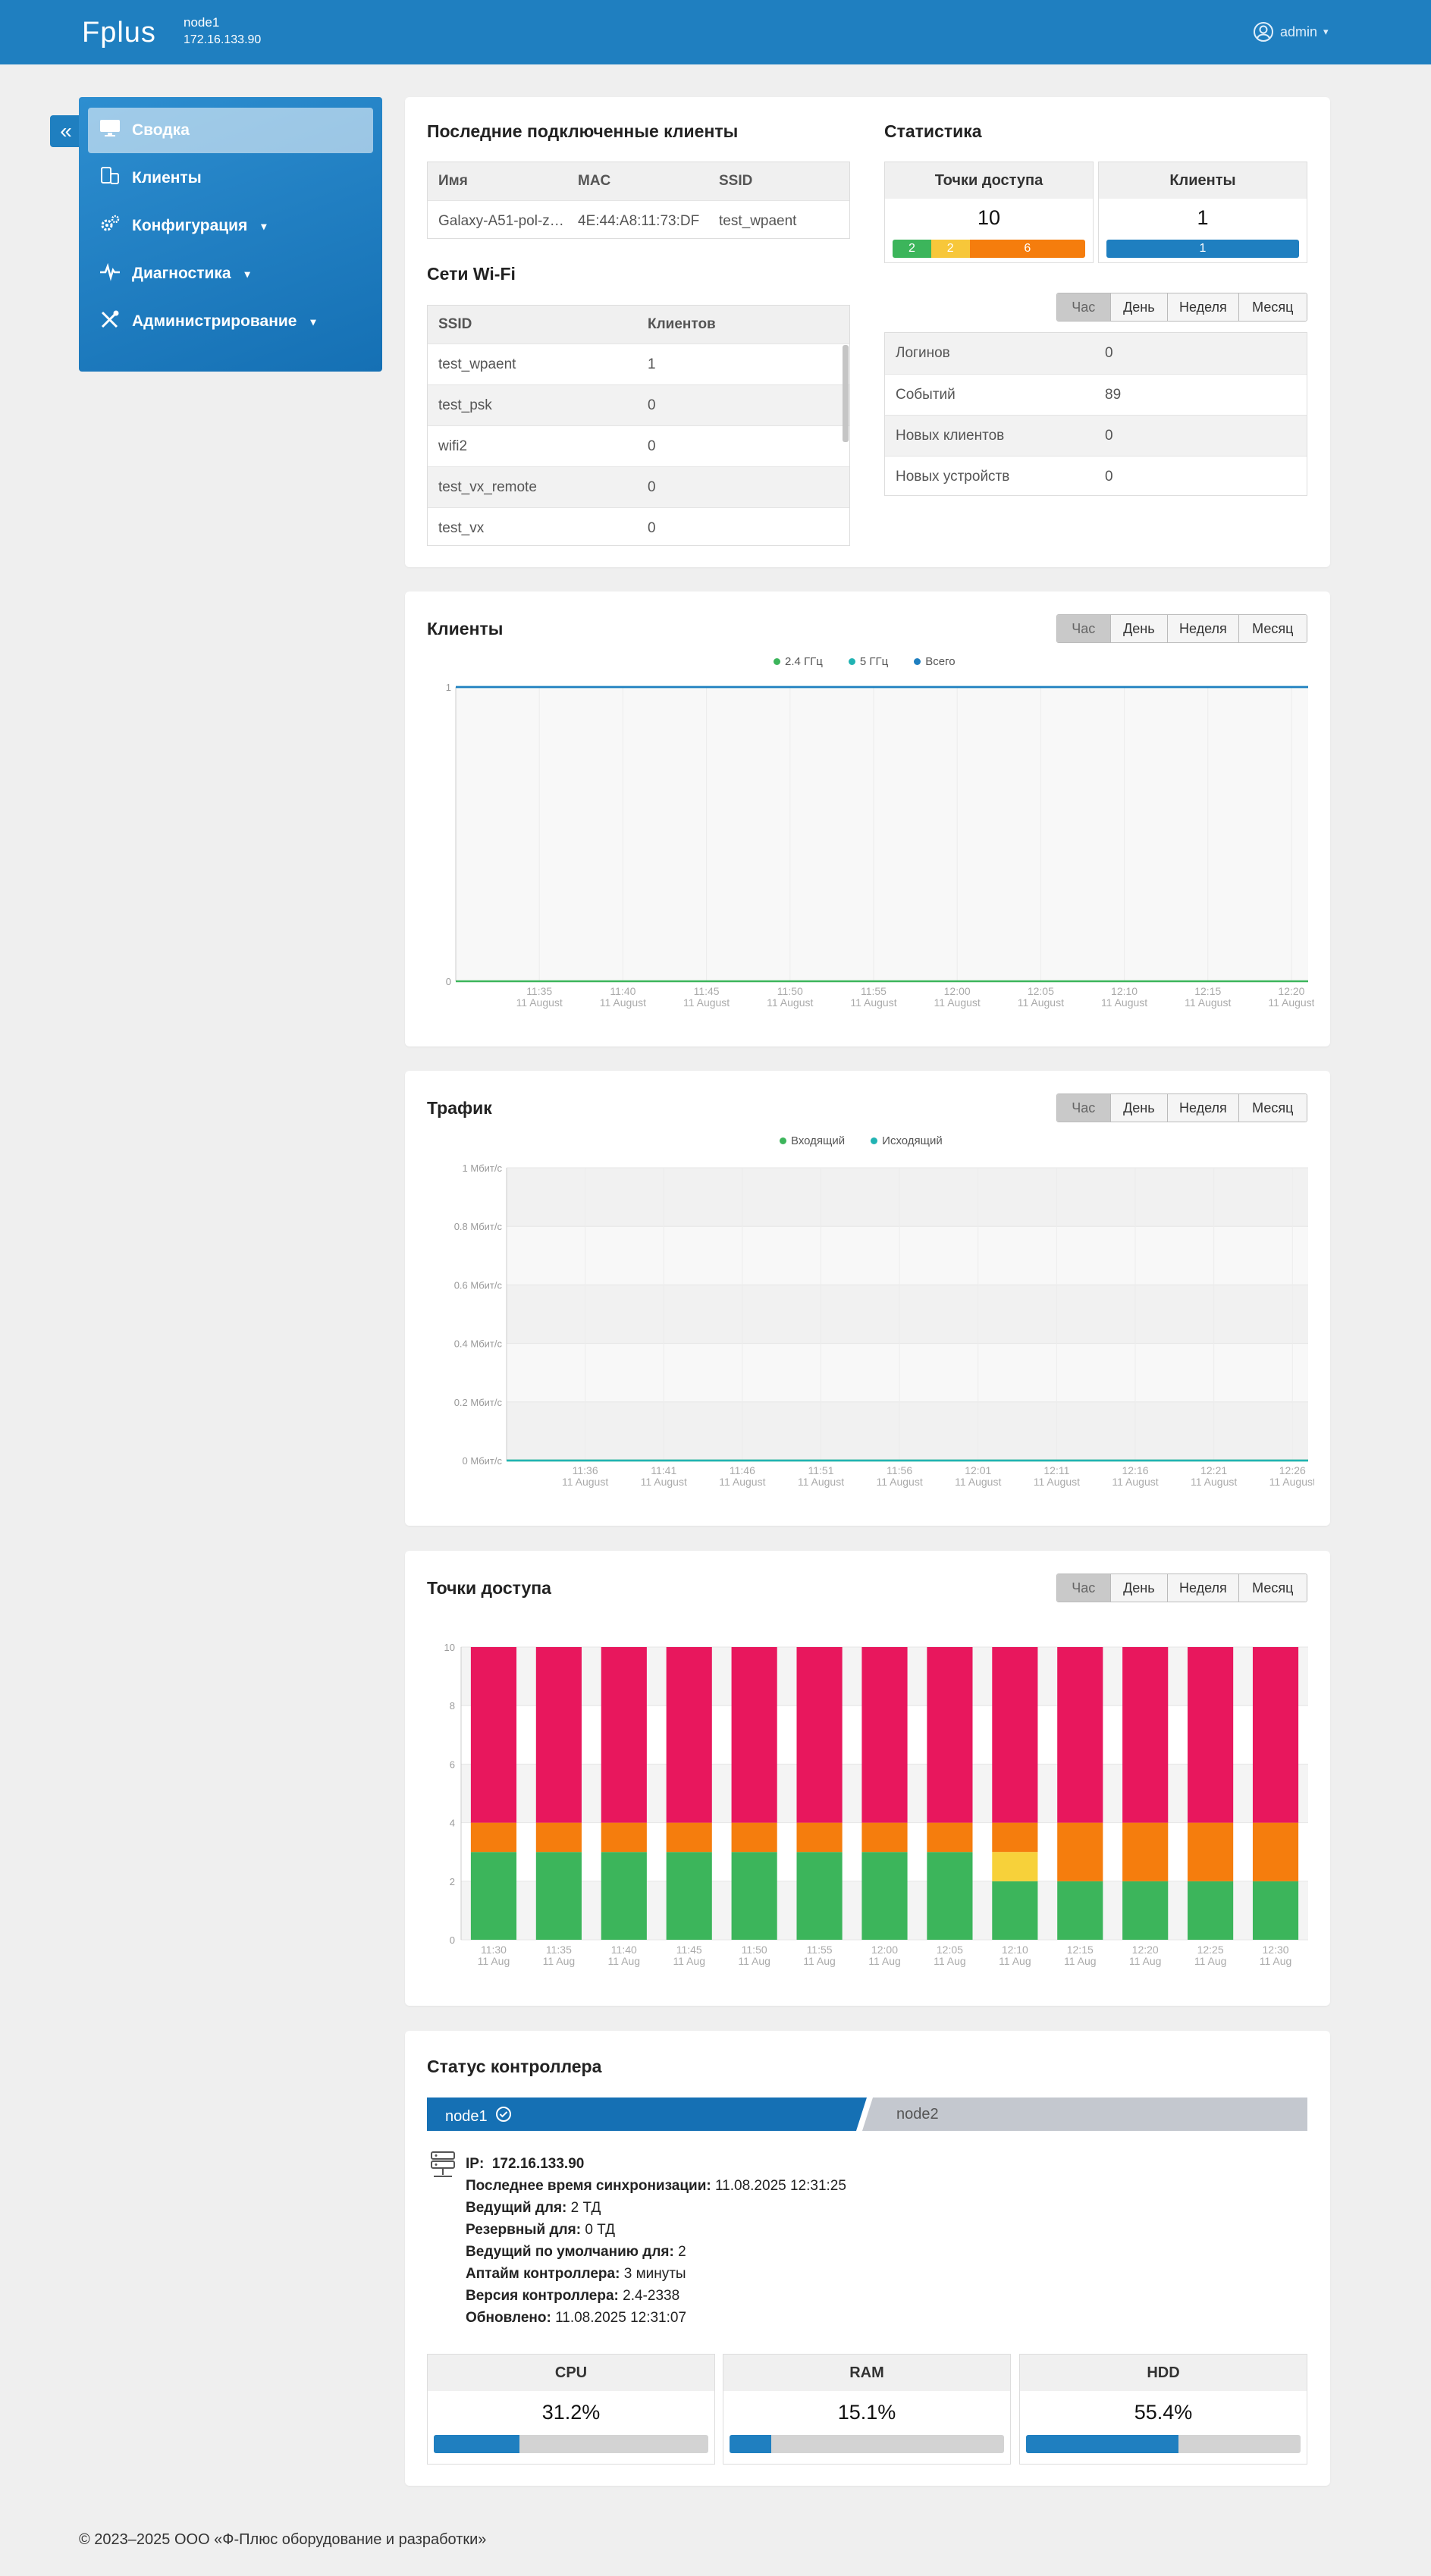 The image size is (1431, 2576). Describe the element at coordinates (460, 1108) in the screenshot. I see `traffic-chart-title: Трафик` at that location.